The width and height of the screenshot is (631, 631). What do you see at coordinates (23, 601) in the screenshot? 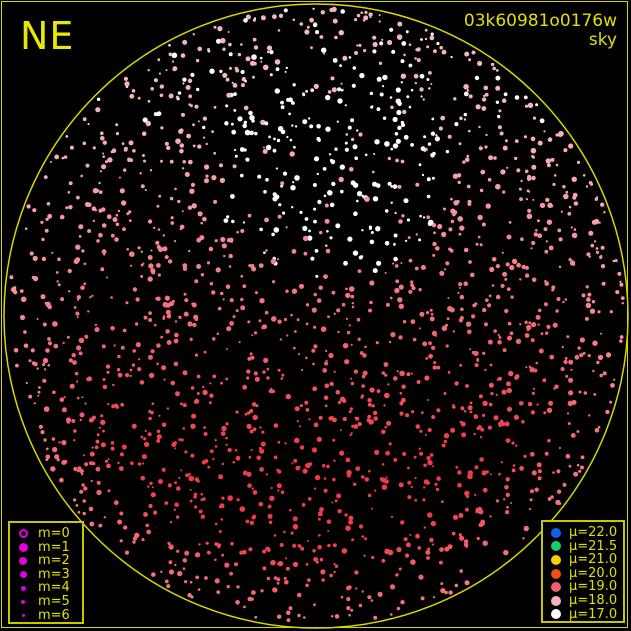
I see `magnitude-symbol-icon` at bounding box center [23, 601].